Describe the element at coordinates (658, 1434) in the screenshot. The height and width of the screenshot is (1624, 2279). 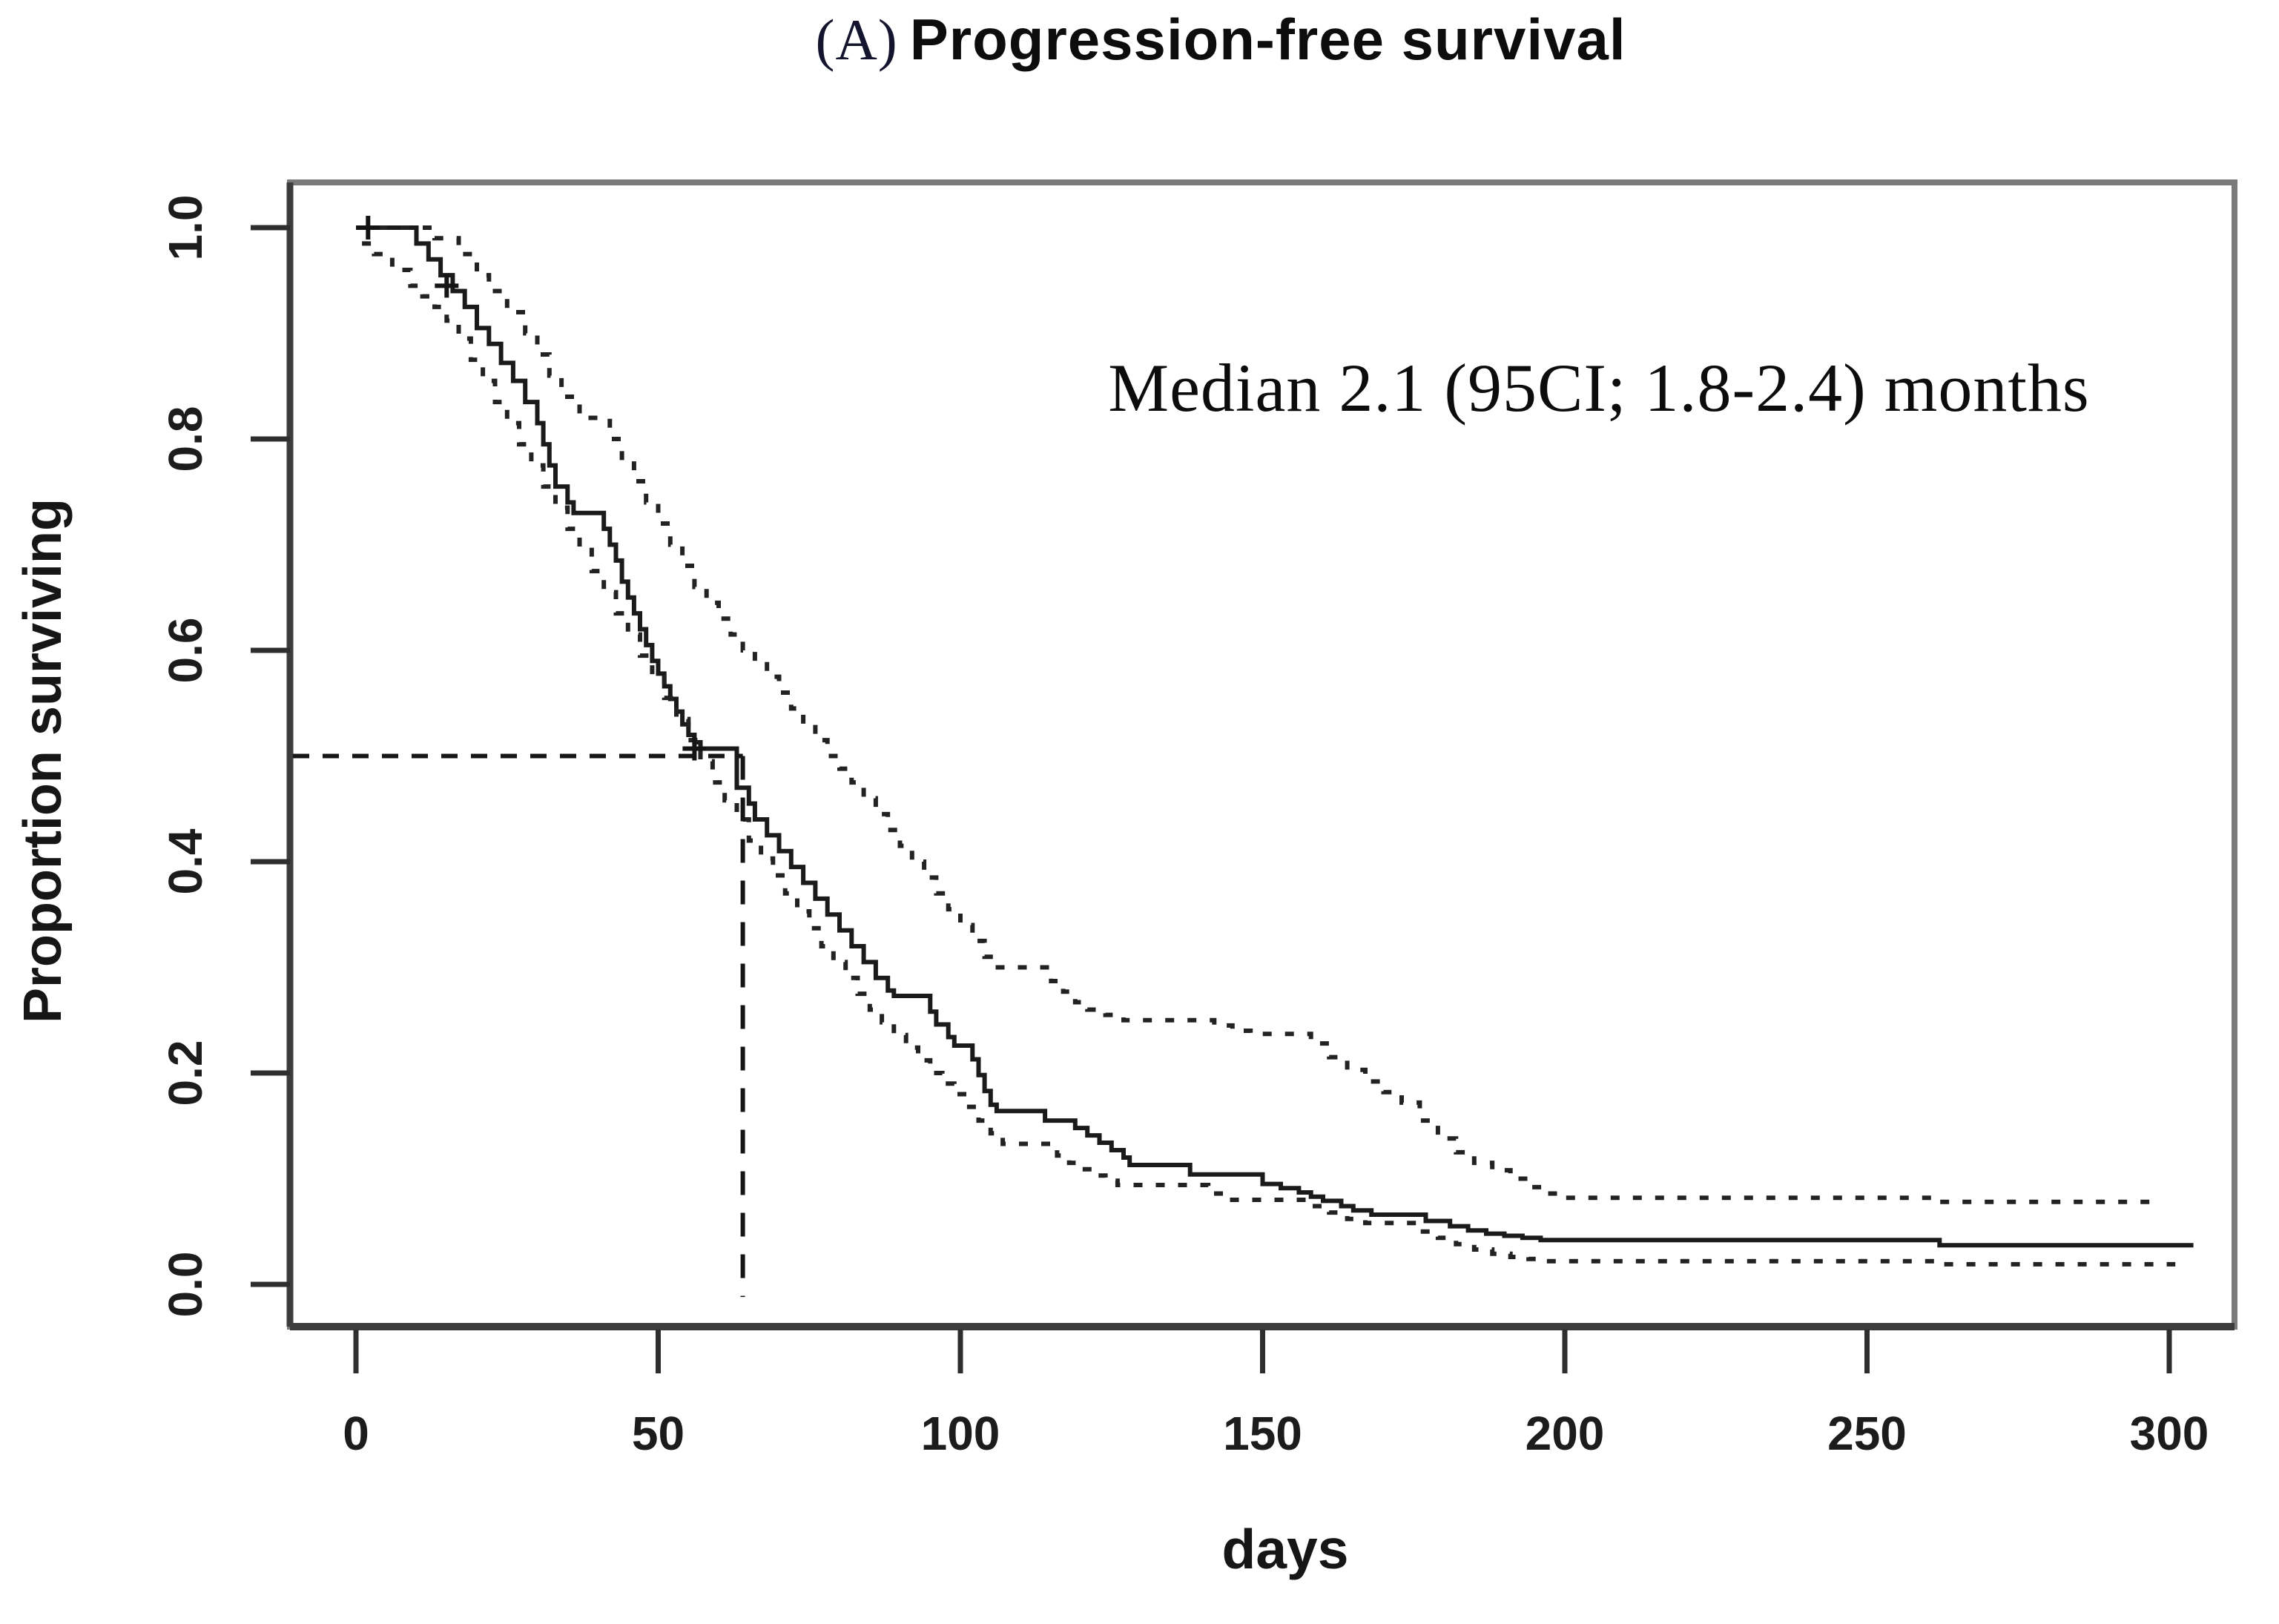
I see `x-tick-label: 50` at that location.